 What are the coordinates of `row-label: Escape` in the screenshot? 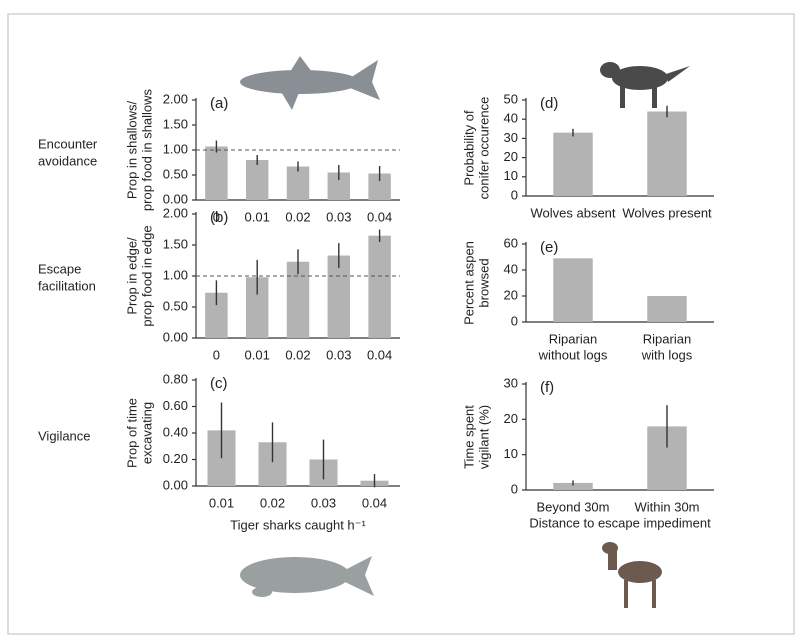 It's located at (59, 268).